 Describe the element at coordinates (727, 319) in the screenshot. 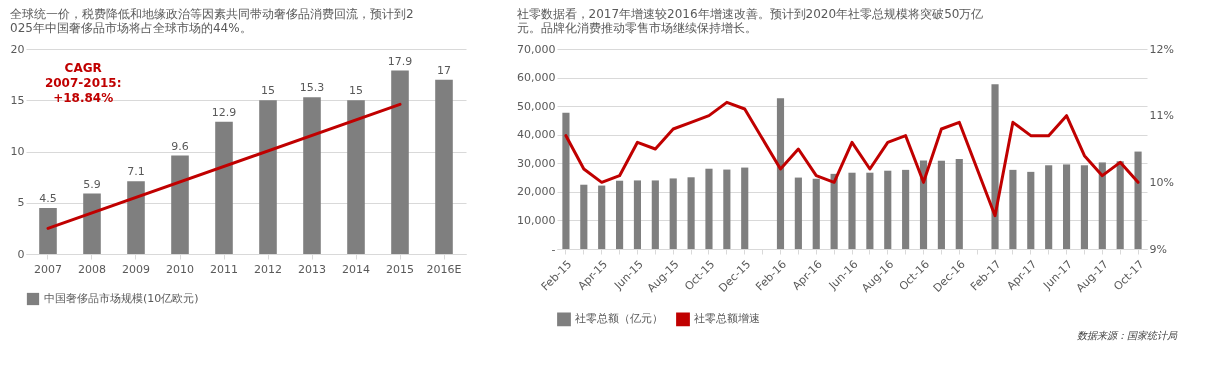

I see `legend-label: 社零总额增速` at that location.